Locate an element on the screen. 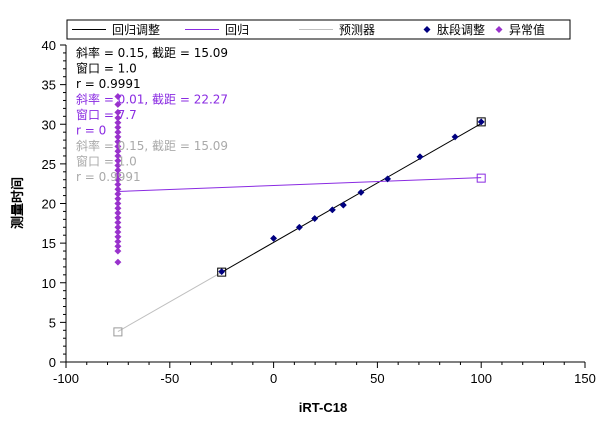  x-tick-label: -100 is located at coordinates (66, 378).